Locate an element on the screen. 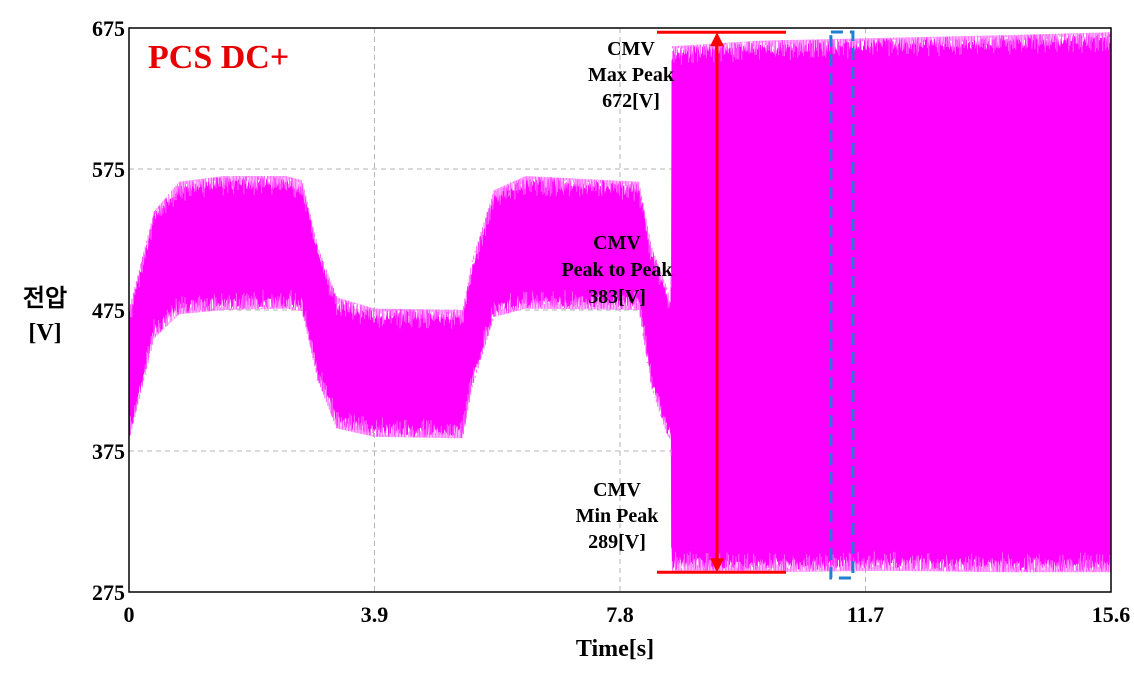 This screenshot has width=1134, height=680. peak-to-peak-annotation-line3: 383[V] is located at coordinates (617, 297).